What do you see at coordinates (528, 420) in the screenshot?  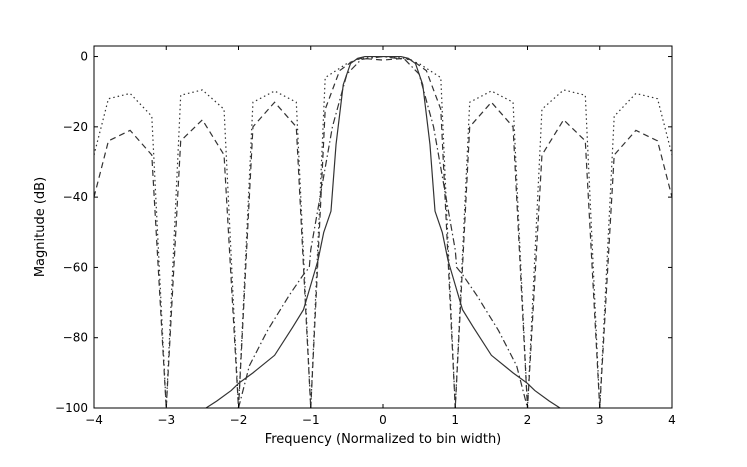 I see `x-tick-label: 2` at bounding box center [528, 420].